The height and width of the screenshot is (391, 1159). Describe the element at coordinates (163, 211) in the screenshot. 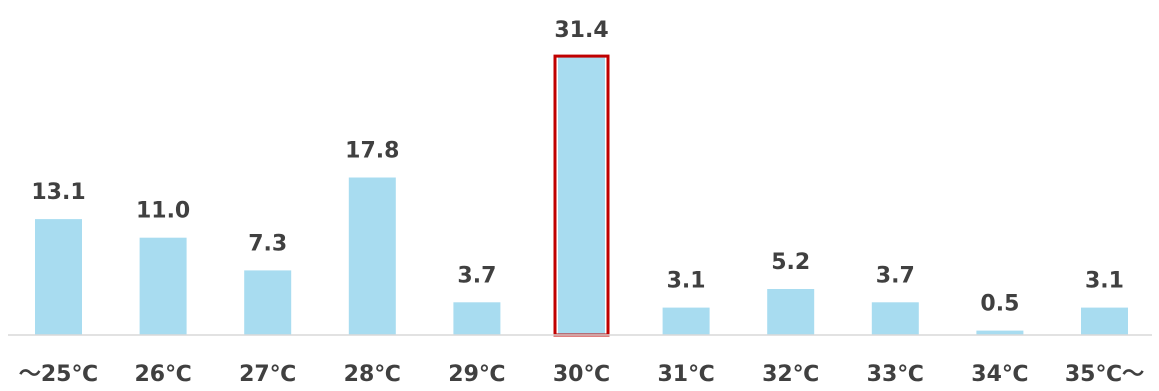

I see `value-label-1: 11.0` at that location.